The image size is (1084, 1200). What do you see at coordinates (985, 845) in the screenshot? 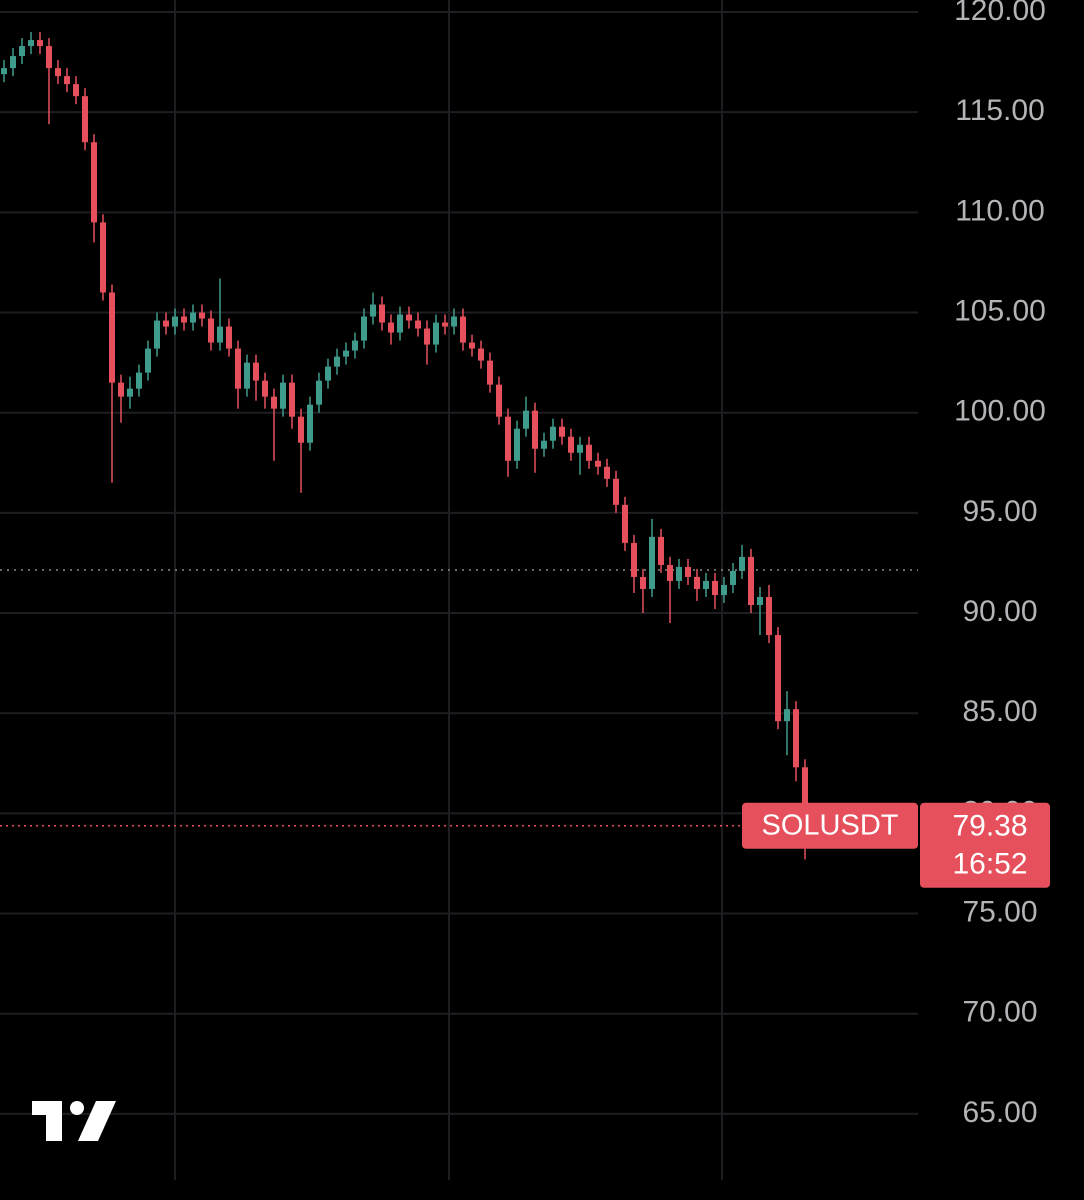
I see `price-label-box` at bounding box center [985, 845].